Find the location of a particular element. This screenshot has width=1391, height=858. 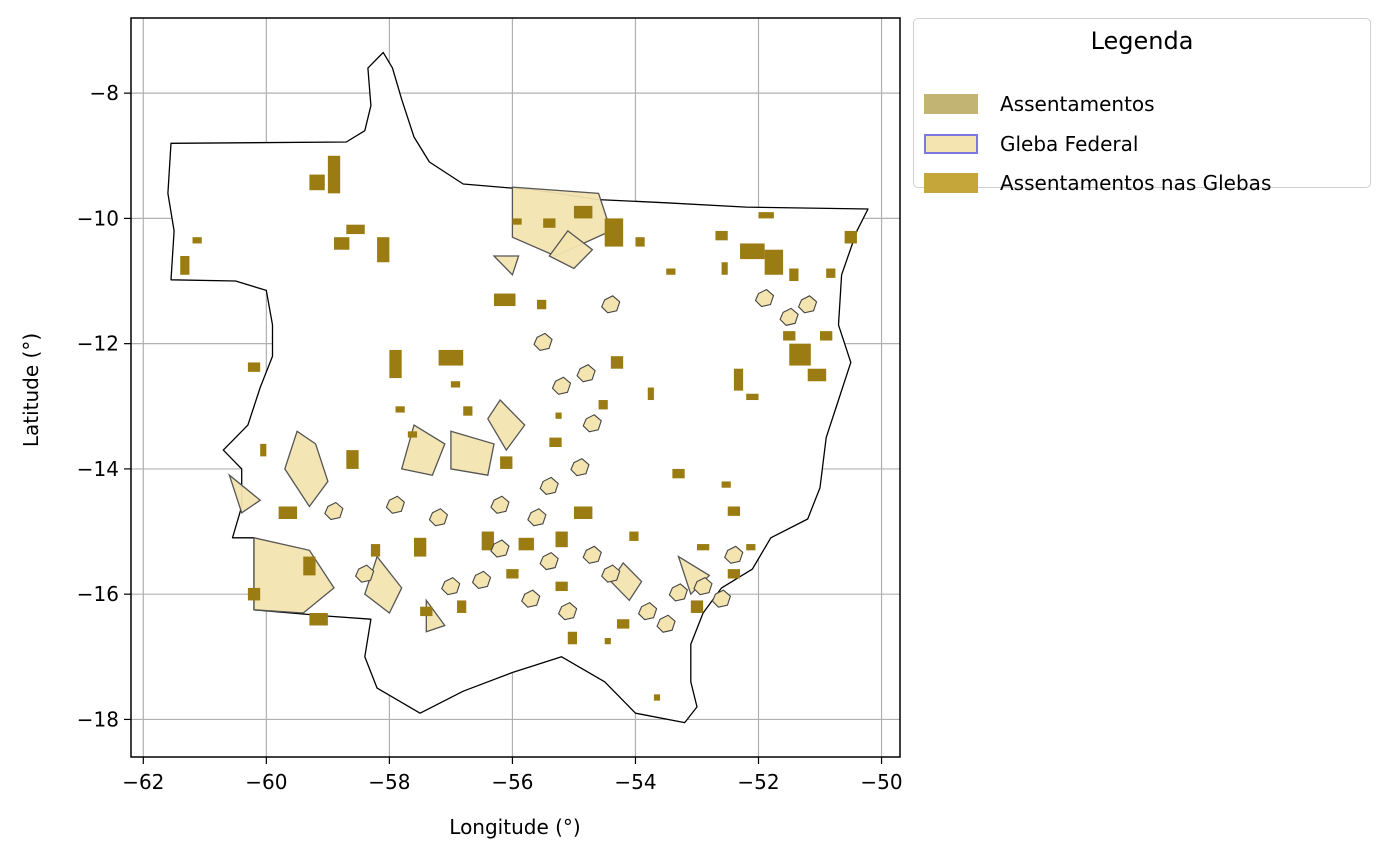

legend-label: Gleba Federal is located at coordinates (1069, 144).